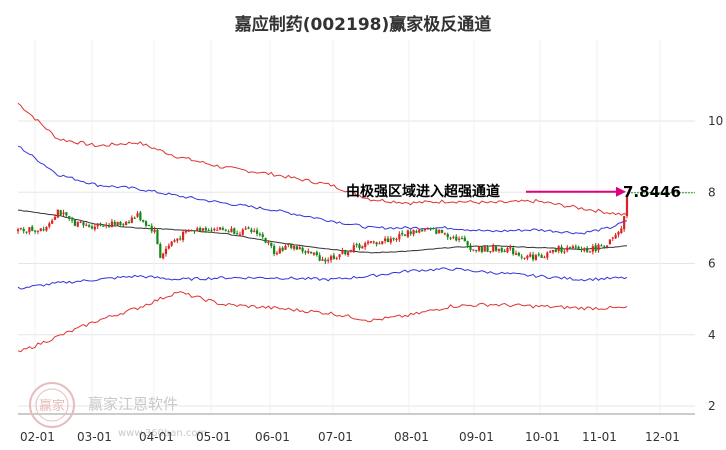  I want to click on x-tick-label: 11-01, so click(599, 437).